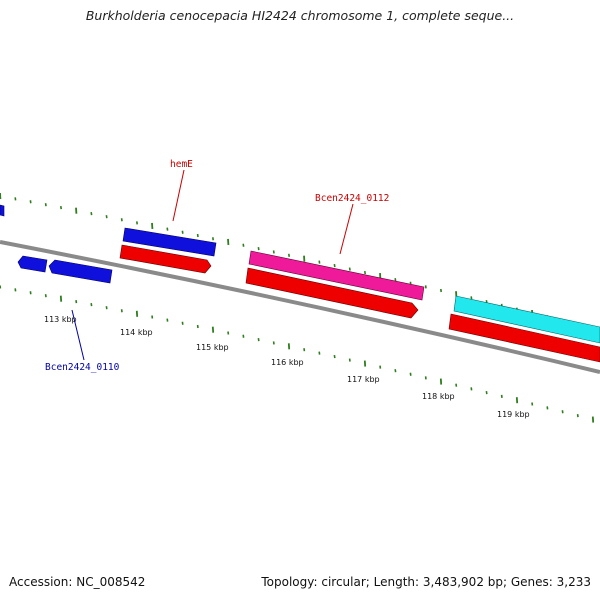 This screenshot has height=600, width=600. Describe the element at coordinates (363, 379) in the screenshot. I see `scale-tick-label: 117 kbp` at that location.